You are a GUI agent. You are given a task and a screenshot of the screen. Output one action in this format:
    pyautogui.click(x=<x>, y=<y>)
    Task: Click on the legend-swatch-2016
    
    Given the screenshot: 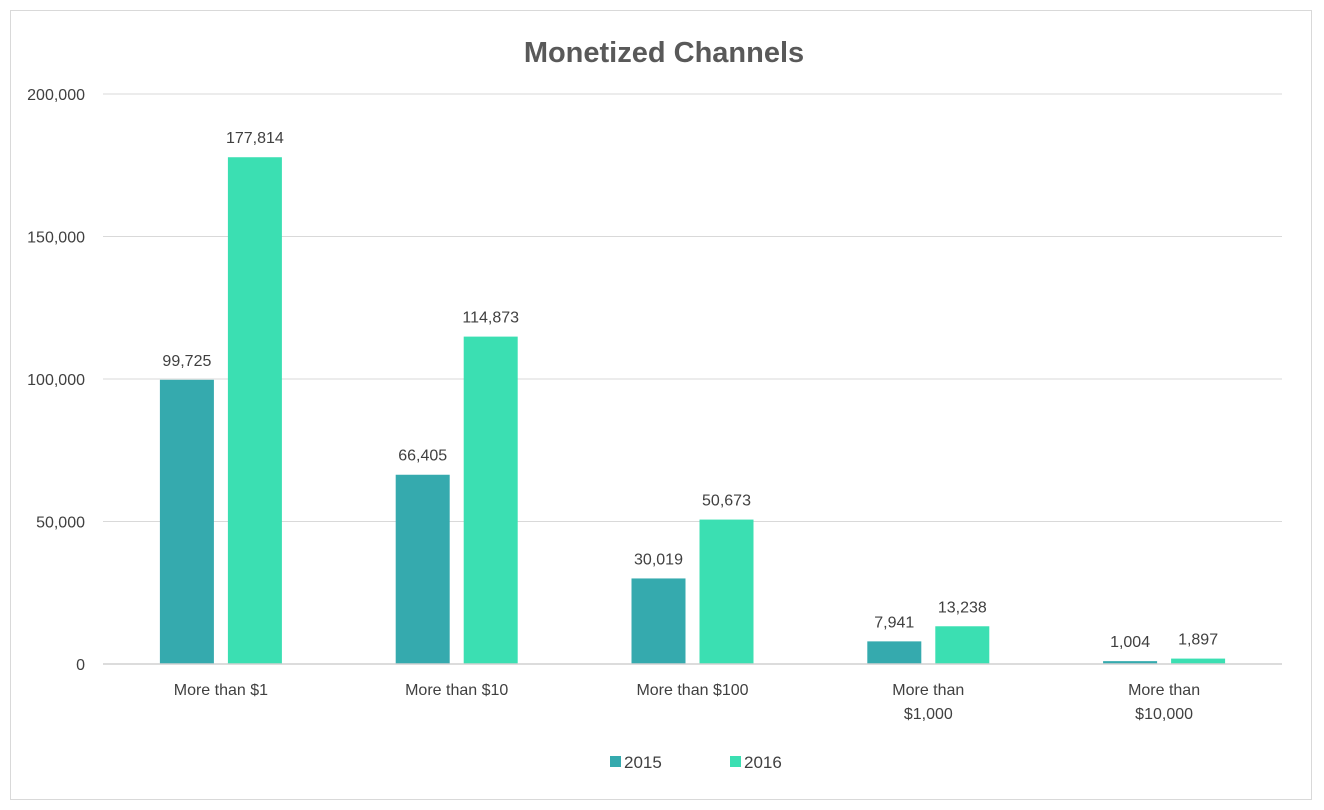 What is the action you would take?
    pyautogui.click(x=735, y=761)
    